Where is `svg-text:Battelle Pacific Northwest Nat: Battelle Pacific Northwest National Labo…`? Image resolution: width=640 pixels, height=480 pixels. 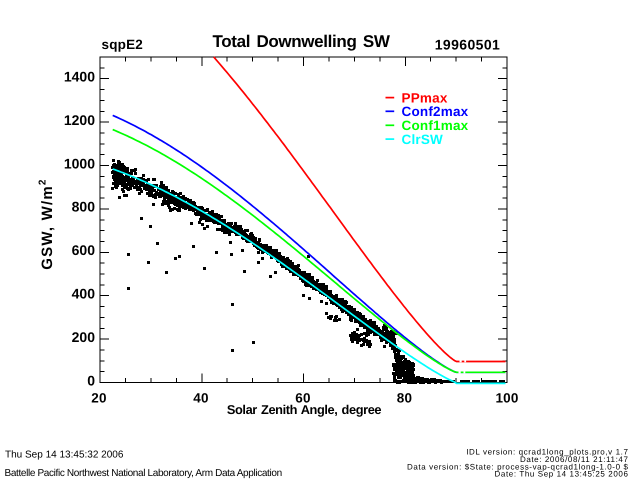
svg-text:Battelle Pacific Northwest Nat: Battelle Pacific Northwest National Labo… is located at coordinates (143, 473).